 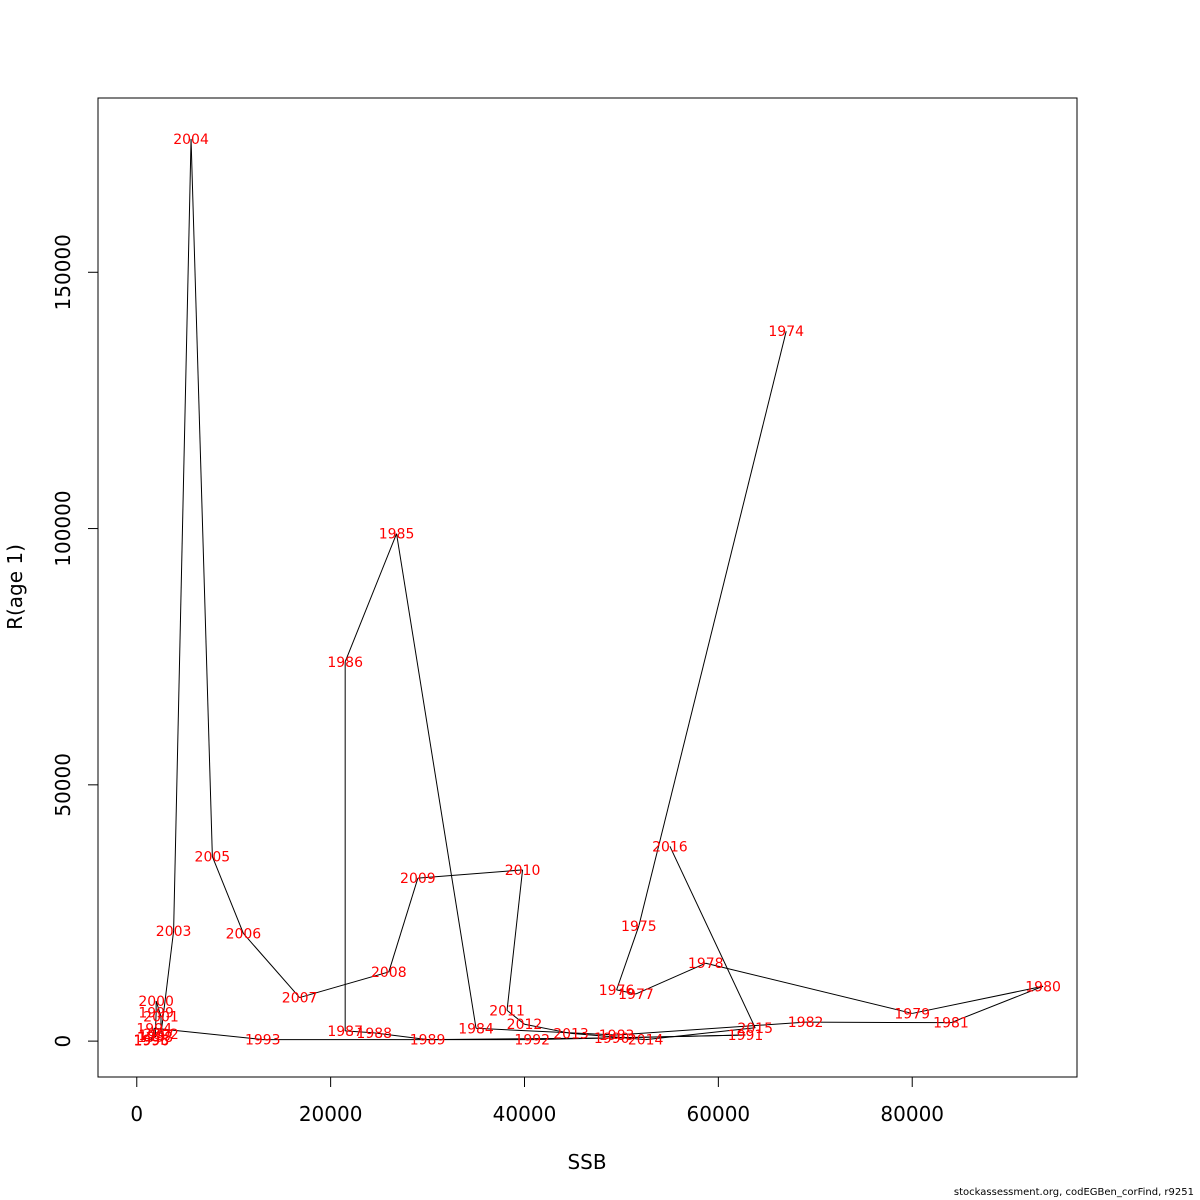 I want to click on year-label-1997: 1997, so click(x=156, y=1036).